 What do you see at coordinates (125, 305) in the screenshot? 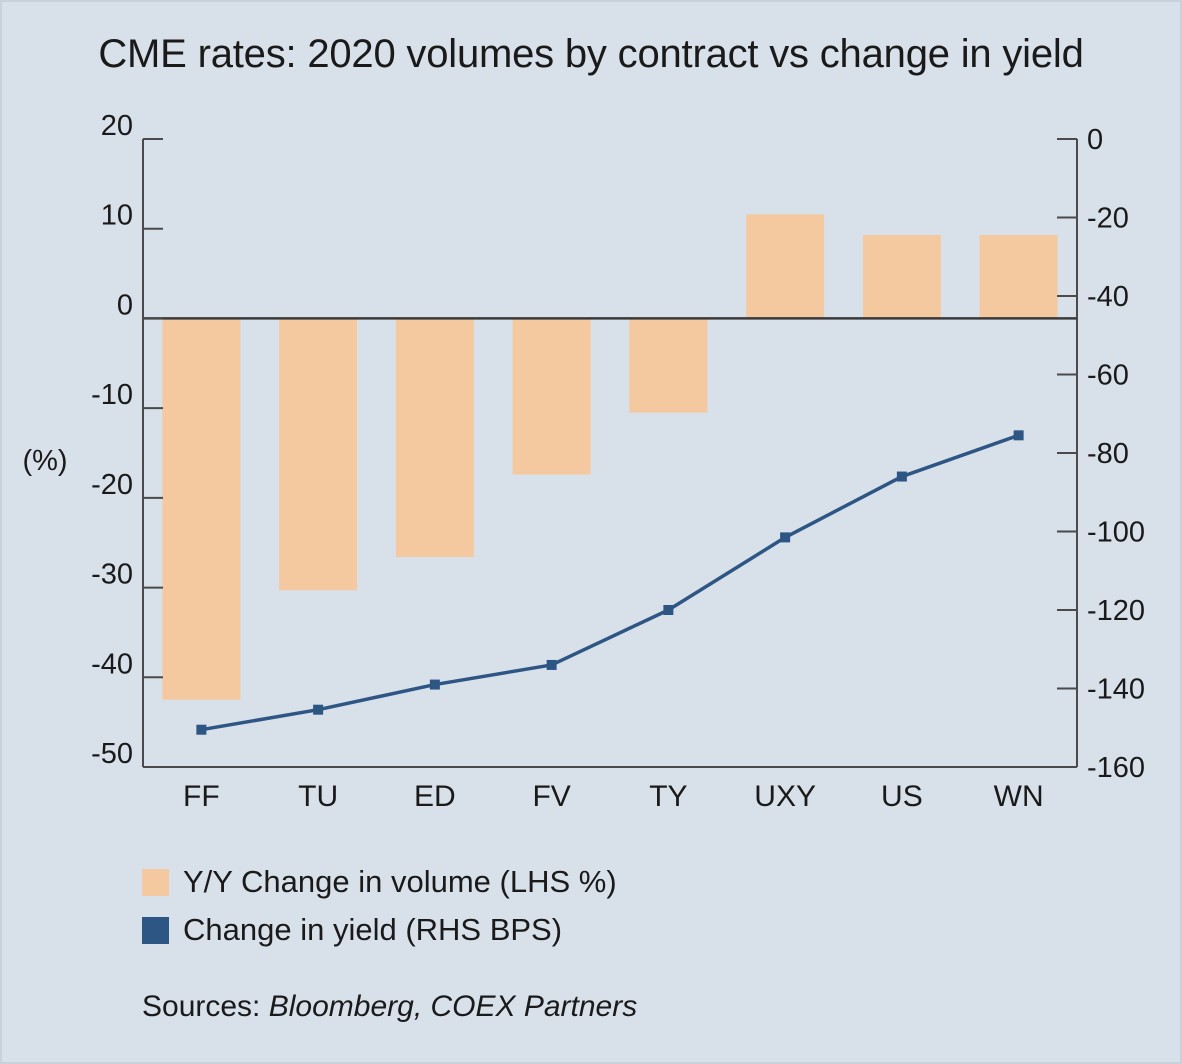
I see `left-tick-label: 0` at bounding box center [125, 305].